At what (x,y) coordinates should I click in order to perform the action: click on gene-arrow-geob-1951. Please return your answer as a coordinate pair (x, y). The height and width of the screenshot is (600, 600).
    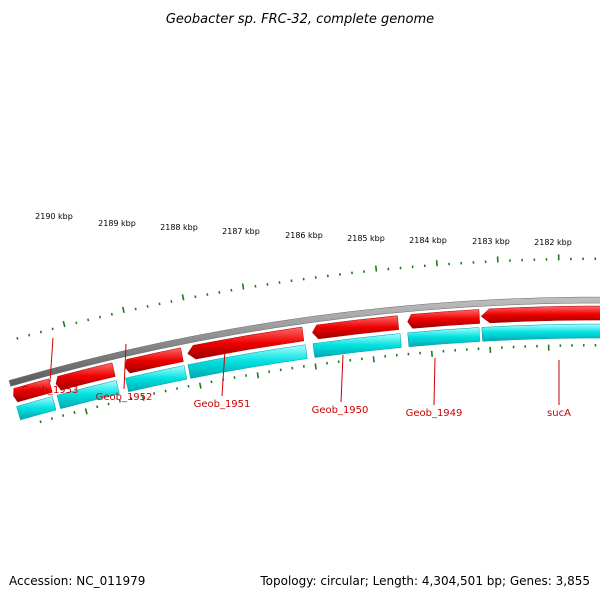
    Looking at the image, I should click on (246, 343).